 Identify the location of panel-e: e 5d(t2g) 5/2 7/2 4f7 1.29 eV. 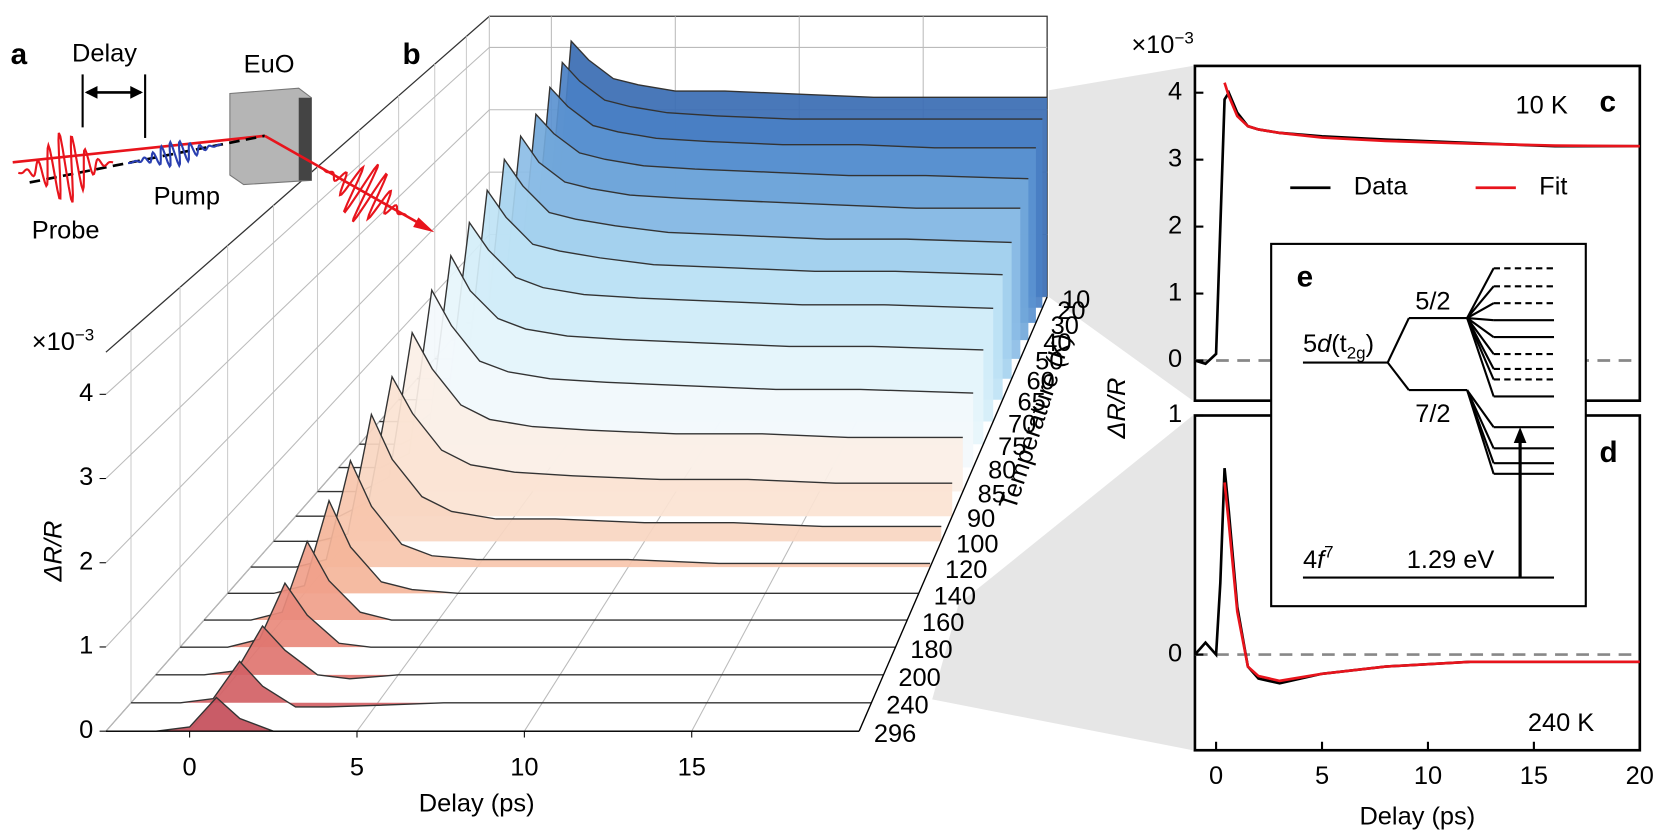
(1428, 425).